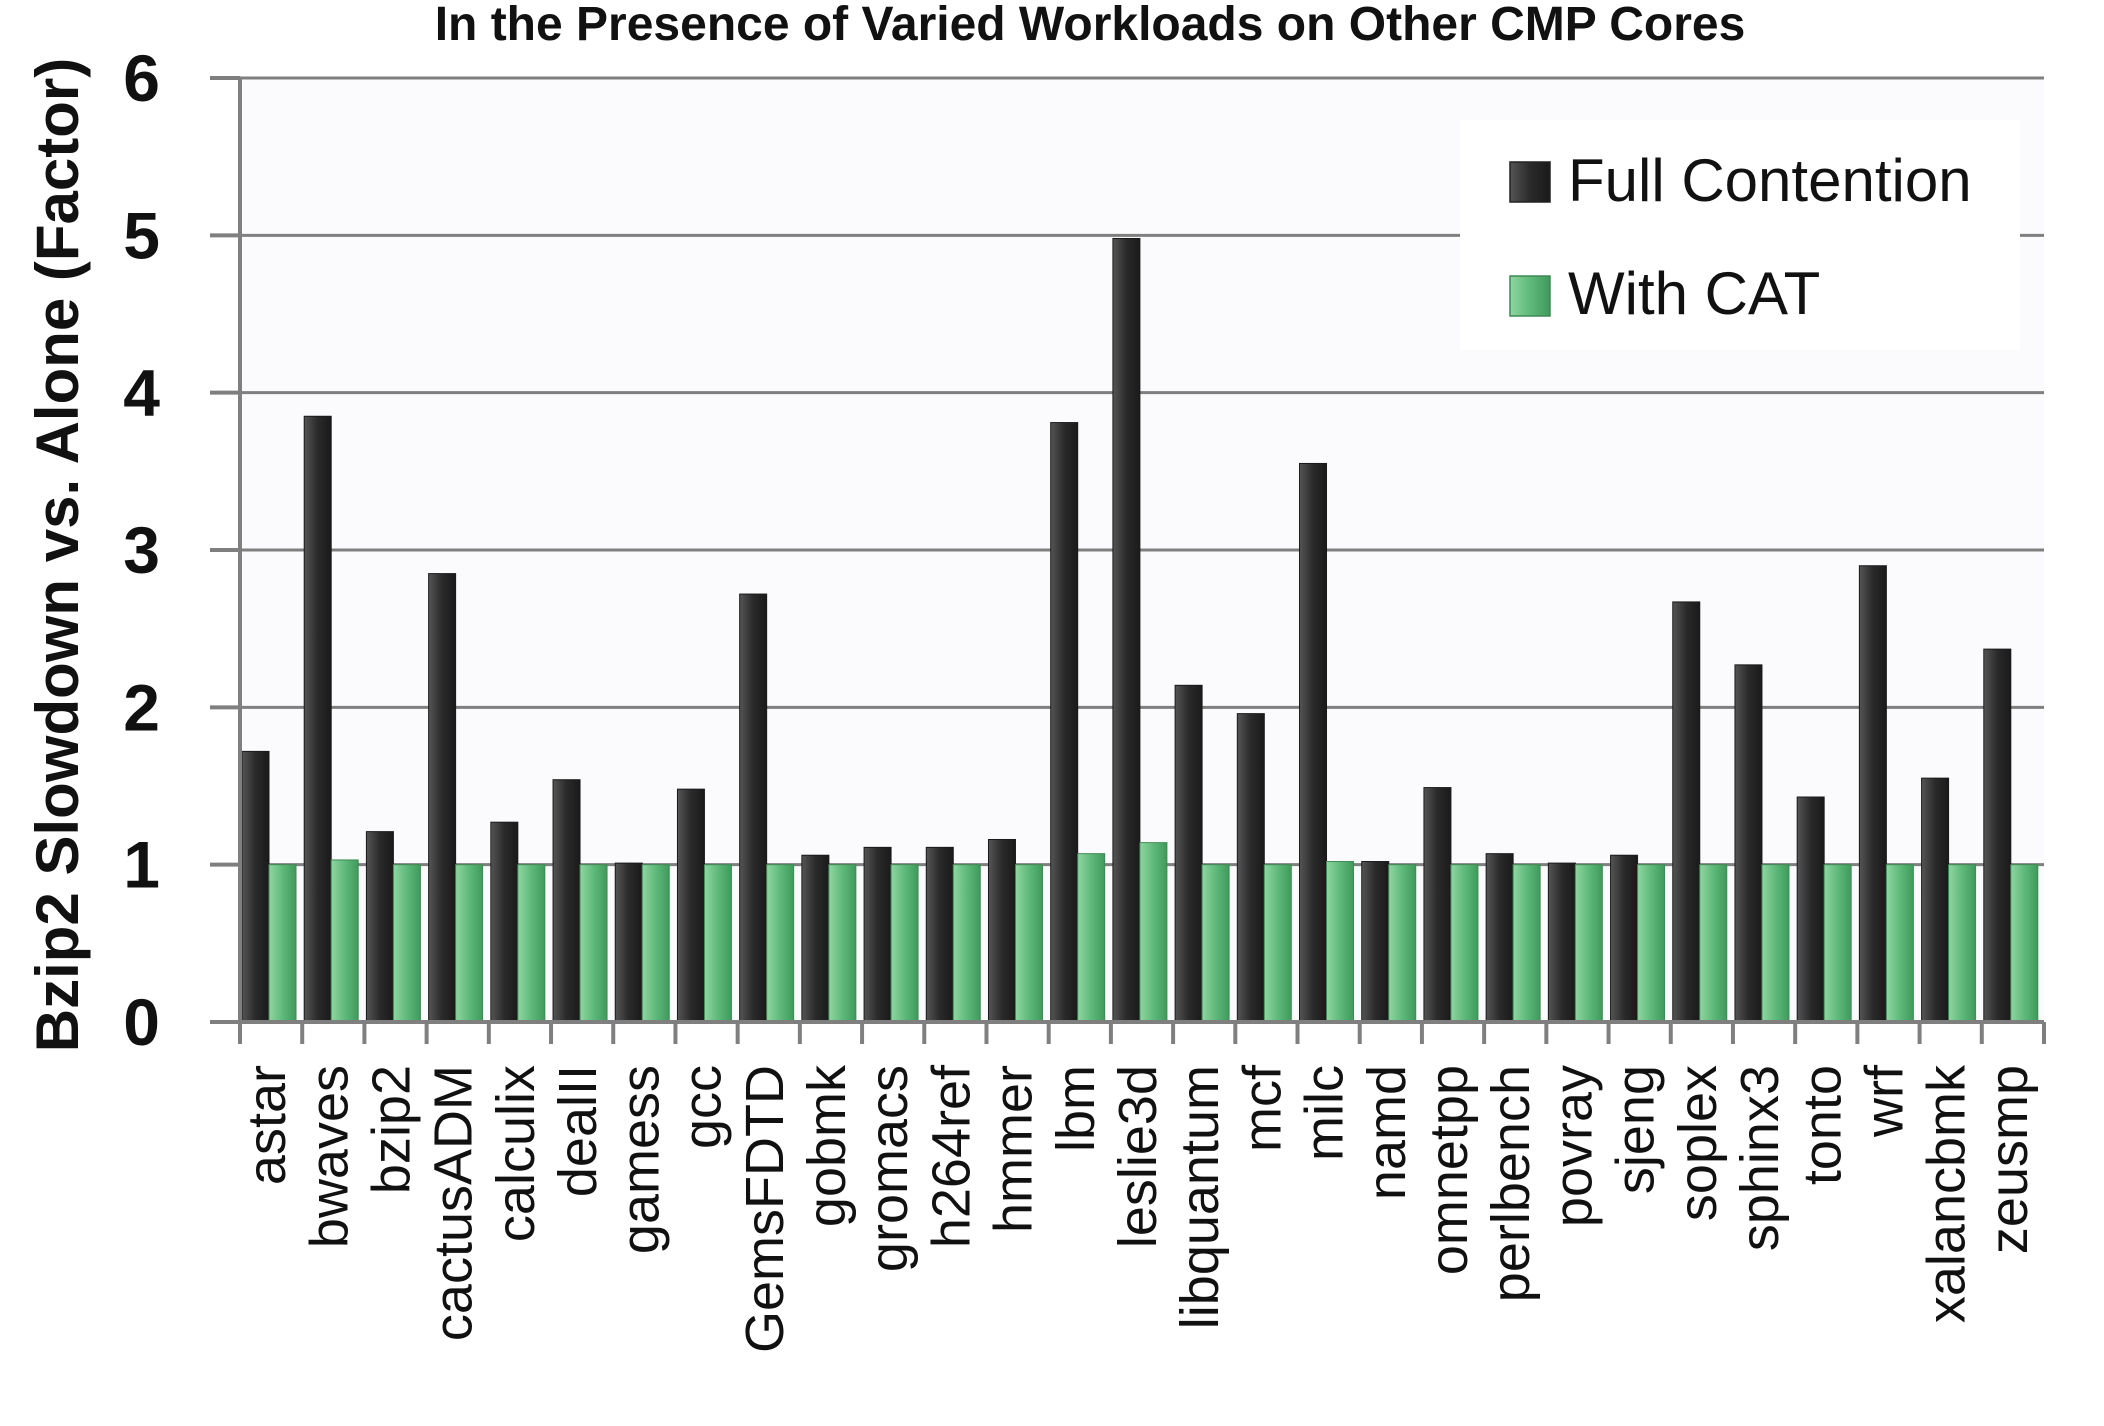 This screenshot has width=2104, height=1426. I want to click on bar-with-cat-milc, so click(1340, 942).